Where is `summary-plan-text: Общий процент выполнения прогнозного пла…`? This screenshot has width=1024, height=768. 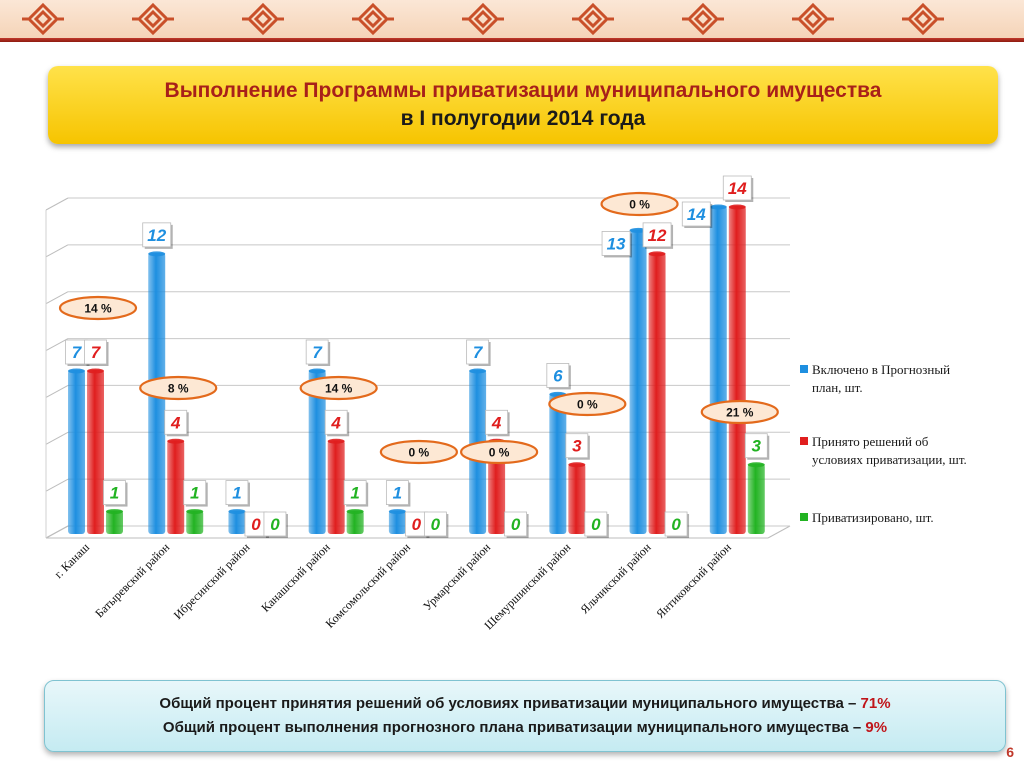 summary-plan-text: Общий процент выполнения прогнозного пла… is located at coordinates (514, 727).